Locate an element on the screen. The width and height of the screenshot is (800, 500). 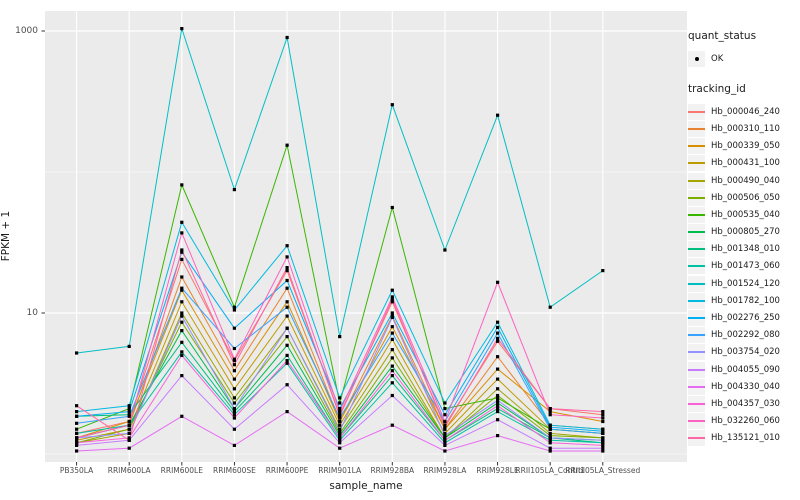
legend-item-Hb_003754_020: Hb_003754_020 is located at coordinates (741, 352).